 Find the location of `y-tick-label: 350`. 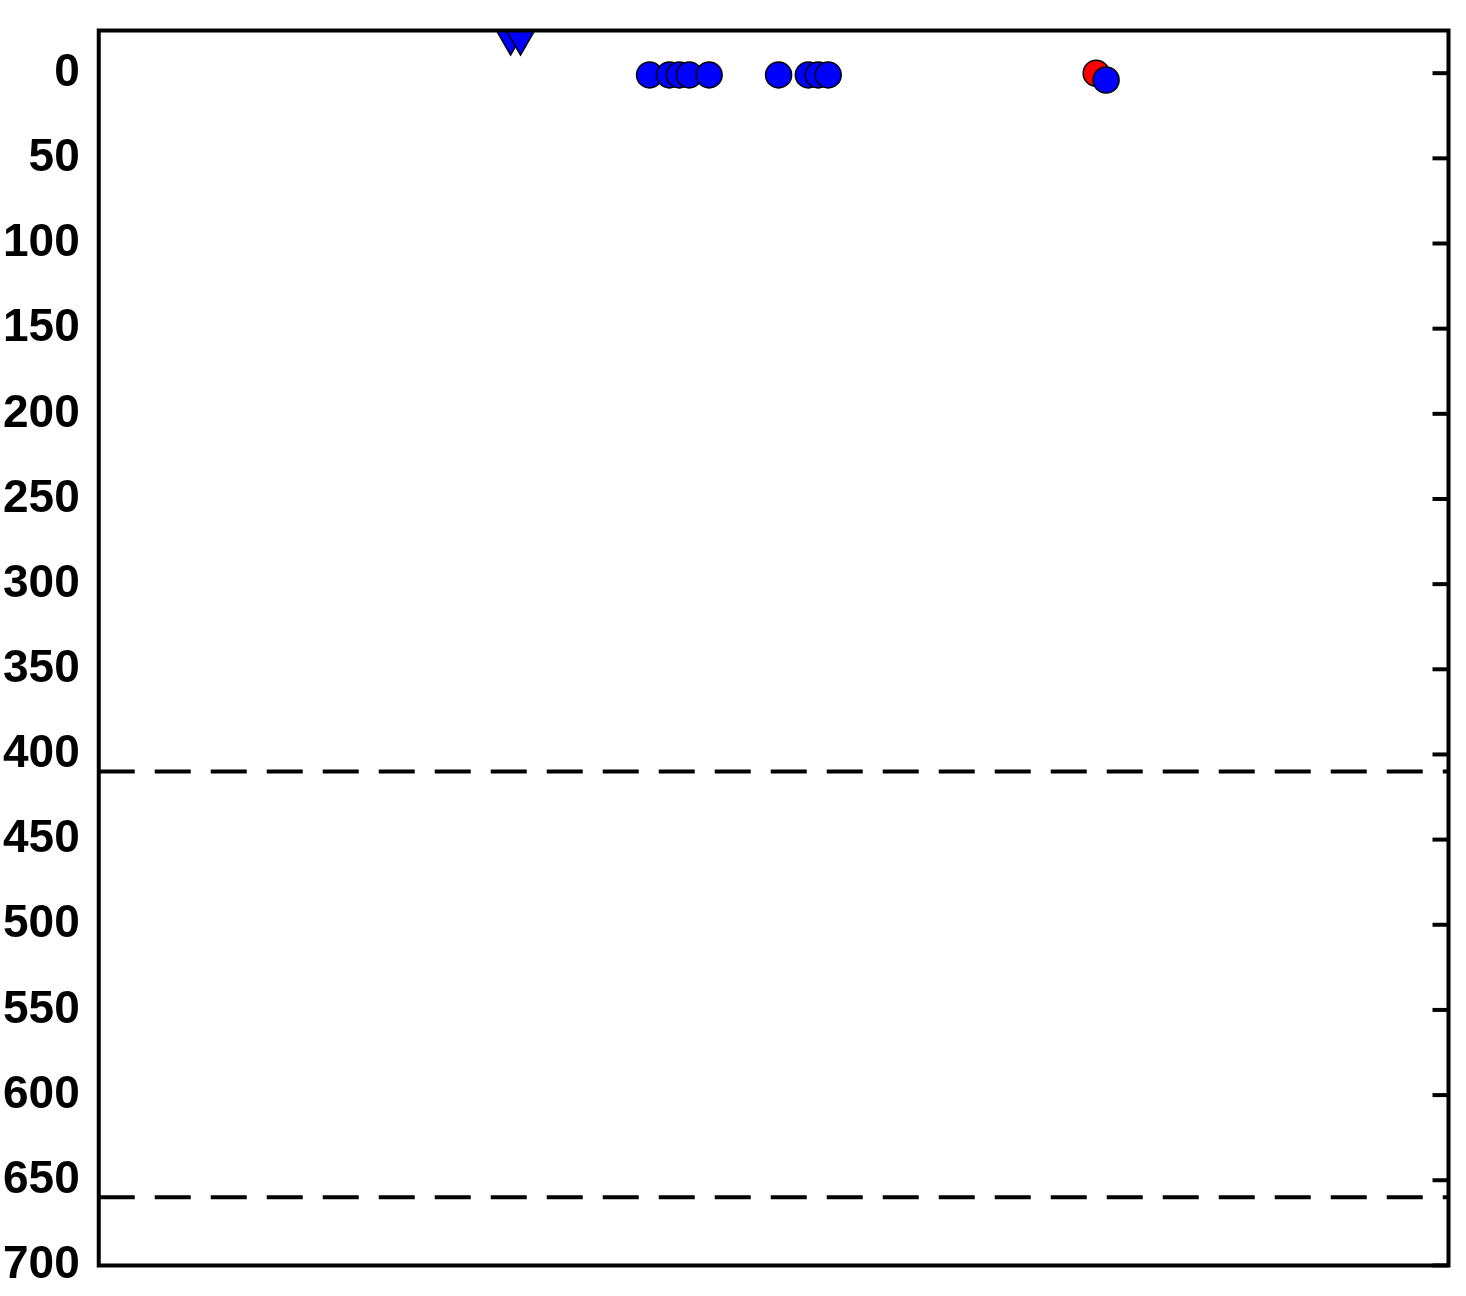

y-tick-label: 350 is located at coordinates (41, 665).